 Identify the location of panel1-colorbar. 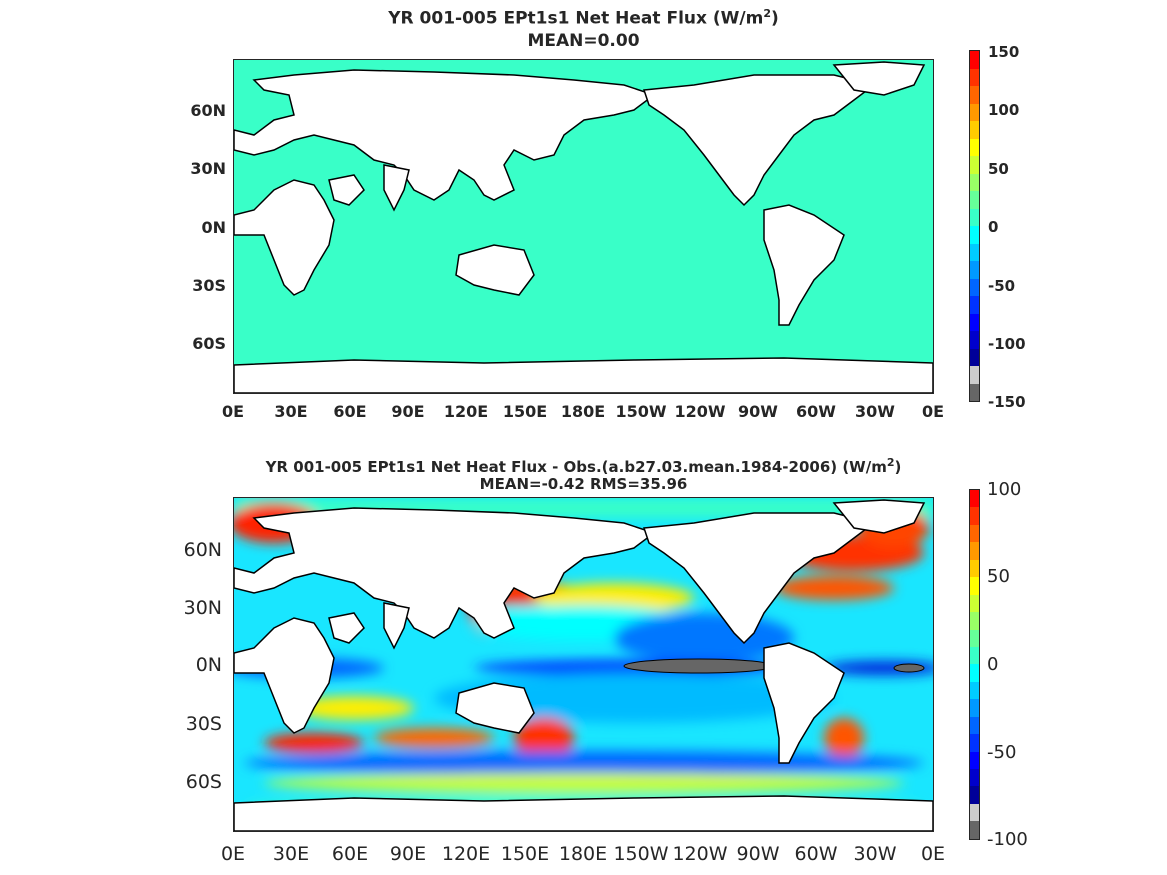
(974, 226).